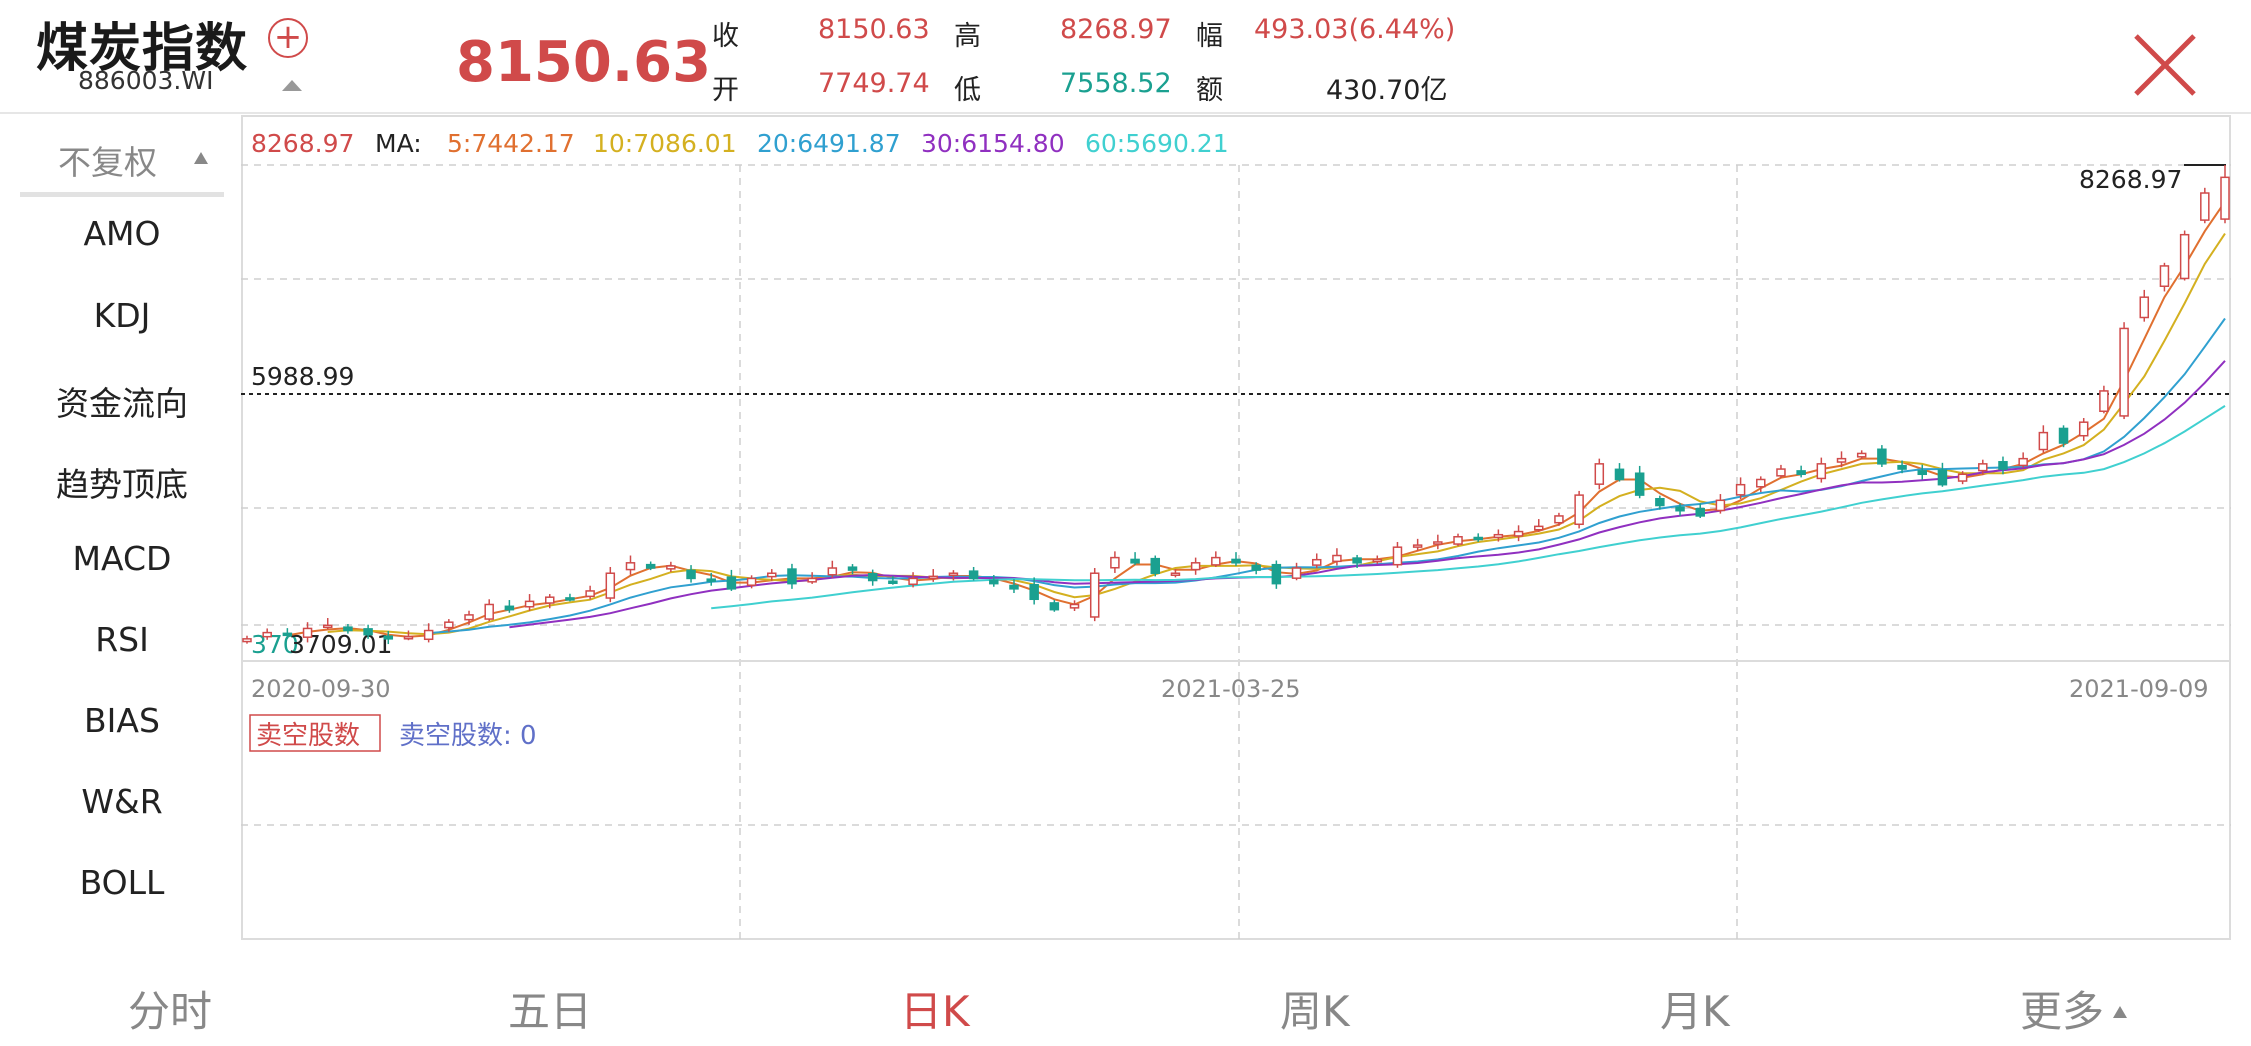 The height and width of the screenshot is (1046, 2251). Describe the element at coordinates (2138, 689) in the screenshot. I see `x-date-end: 2021-09-09` at that location.